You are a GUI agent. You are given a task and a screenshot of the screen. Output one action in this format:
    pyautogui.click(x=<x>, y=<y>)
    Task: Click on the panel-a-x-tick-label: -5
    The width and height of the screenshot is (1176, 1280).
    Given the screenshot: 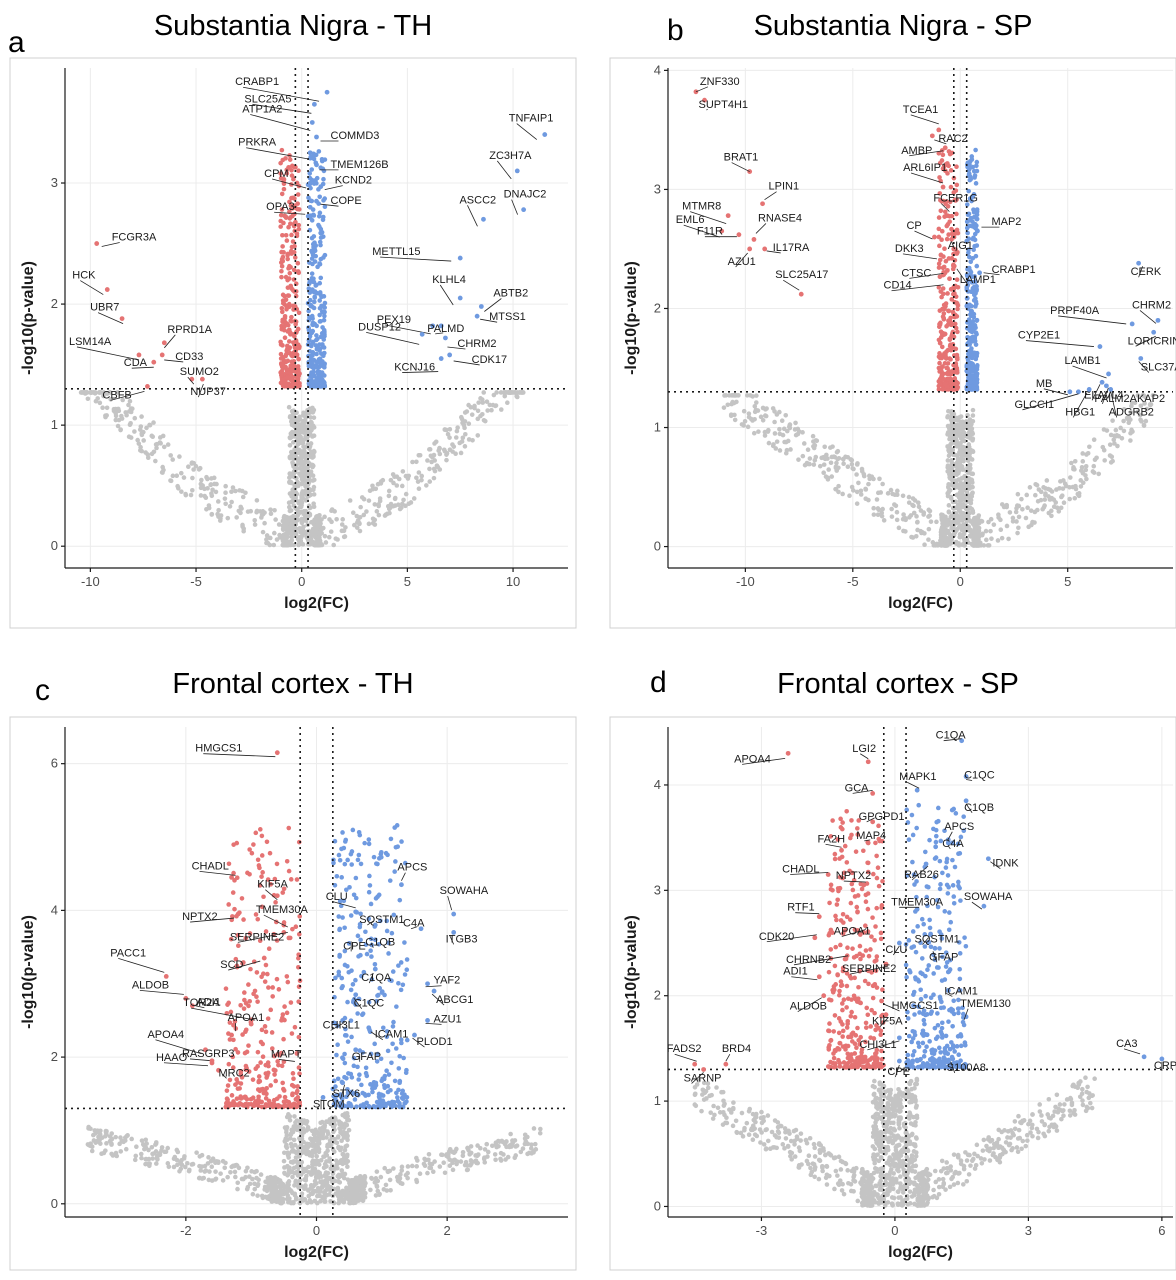 What is the action you would take?
    pyautogui.click(x=196, y=581)
    